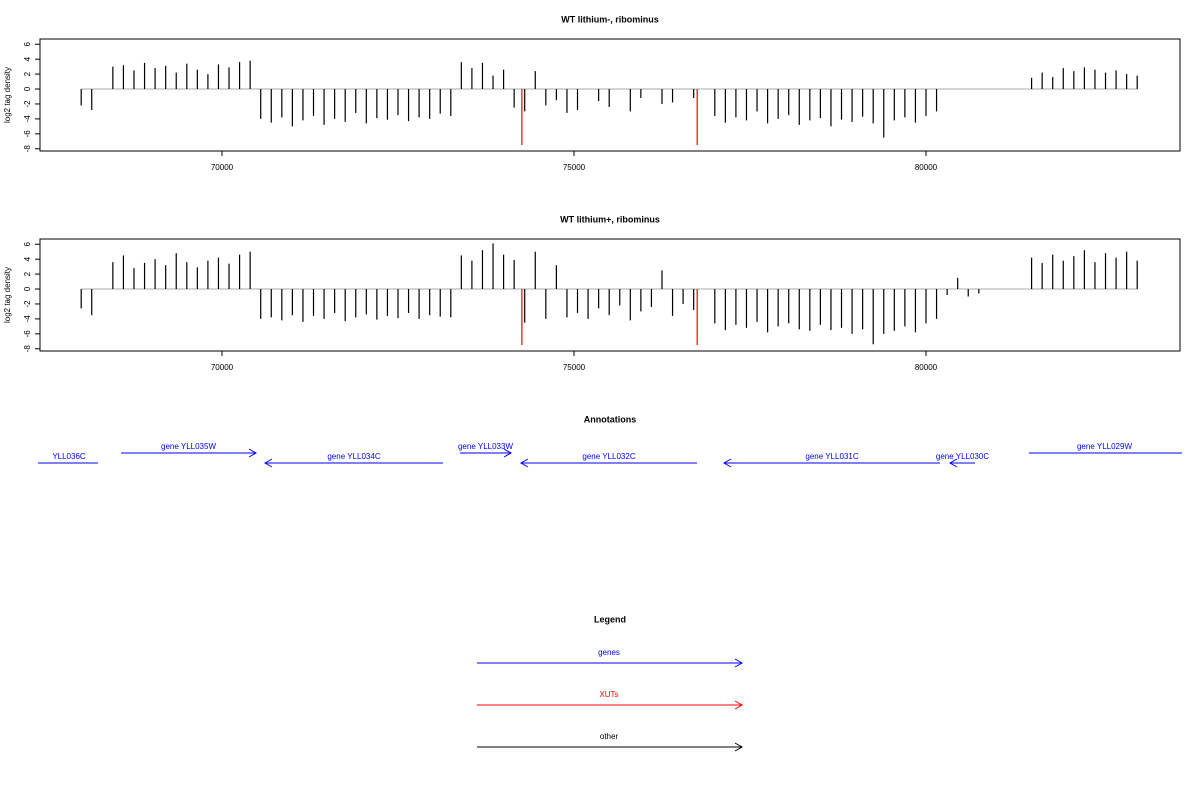 This screenshot has height=800, width=1200. I want to click on gene-label: gene YLL032C, so click(608, 456).